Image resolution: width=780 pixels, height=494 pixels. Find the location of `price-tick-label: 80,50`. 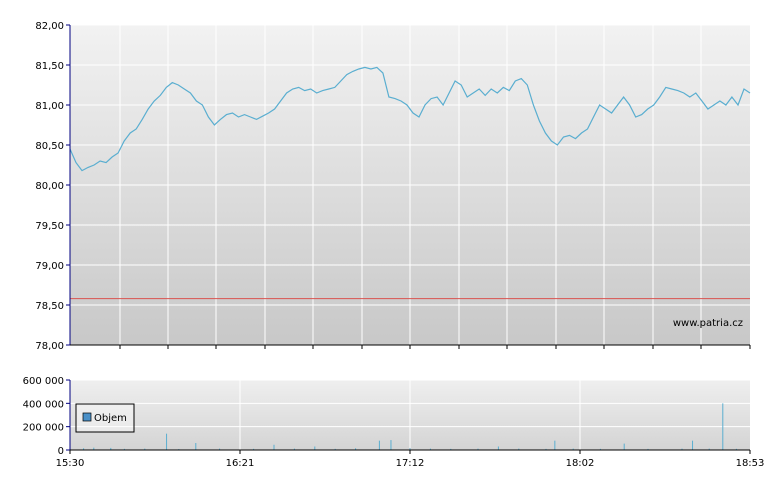

price-tick-label: 80,50 is located at coordinates (49, 146).